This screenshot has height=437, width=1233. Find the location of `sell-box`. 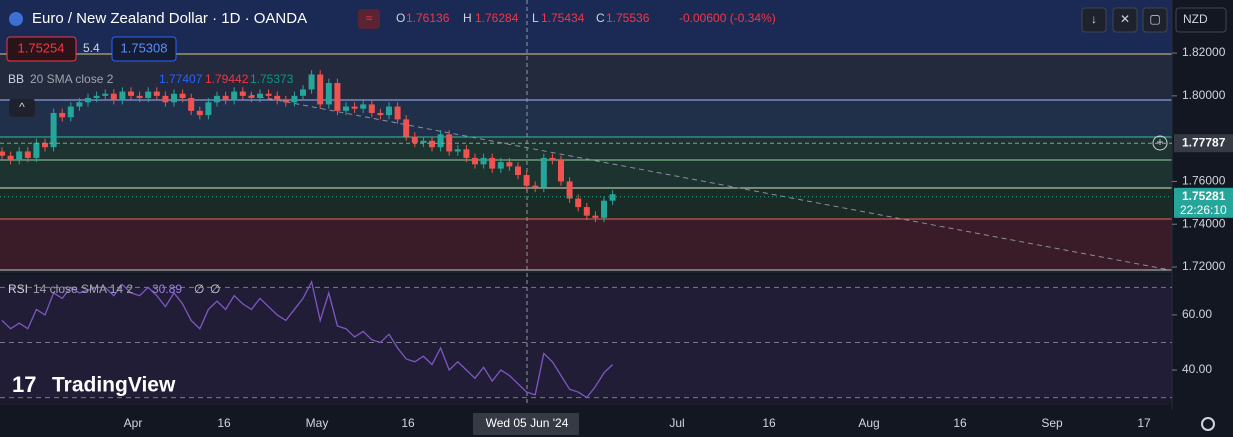

sell-box is located at coordinates (41, 49).